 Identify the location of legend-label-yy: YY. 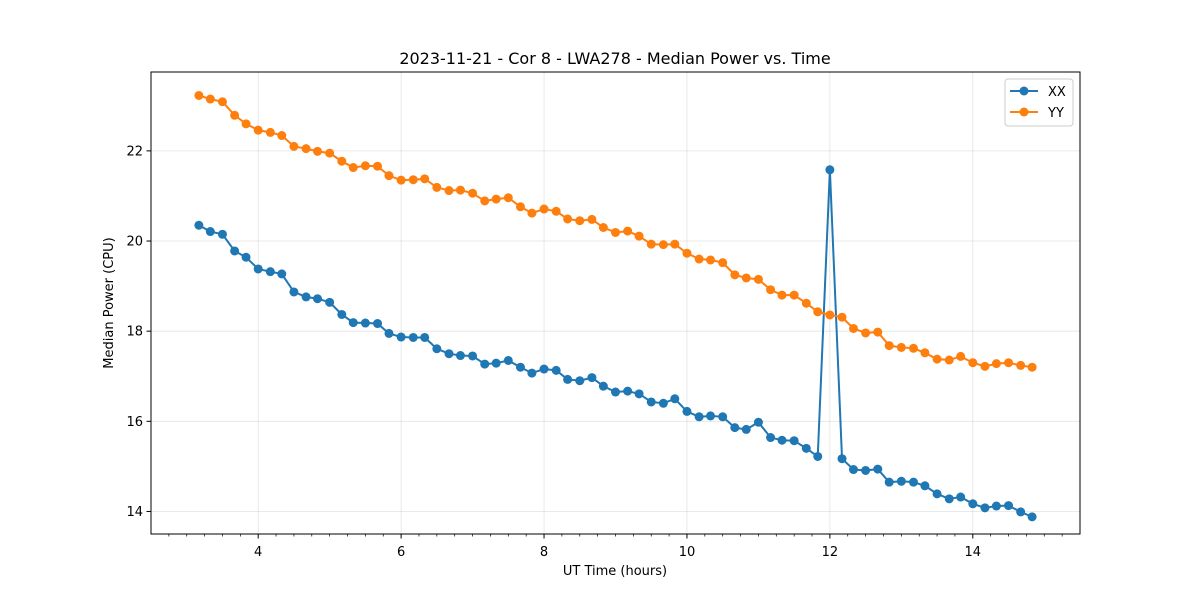
(1055, 113).